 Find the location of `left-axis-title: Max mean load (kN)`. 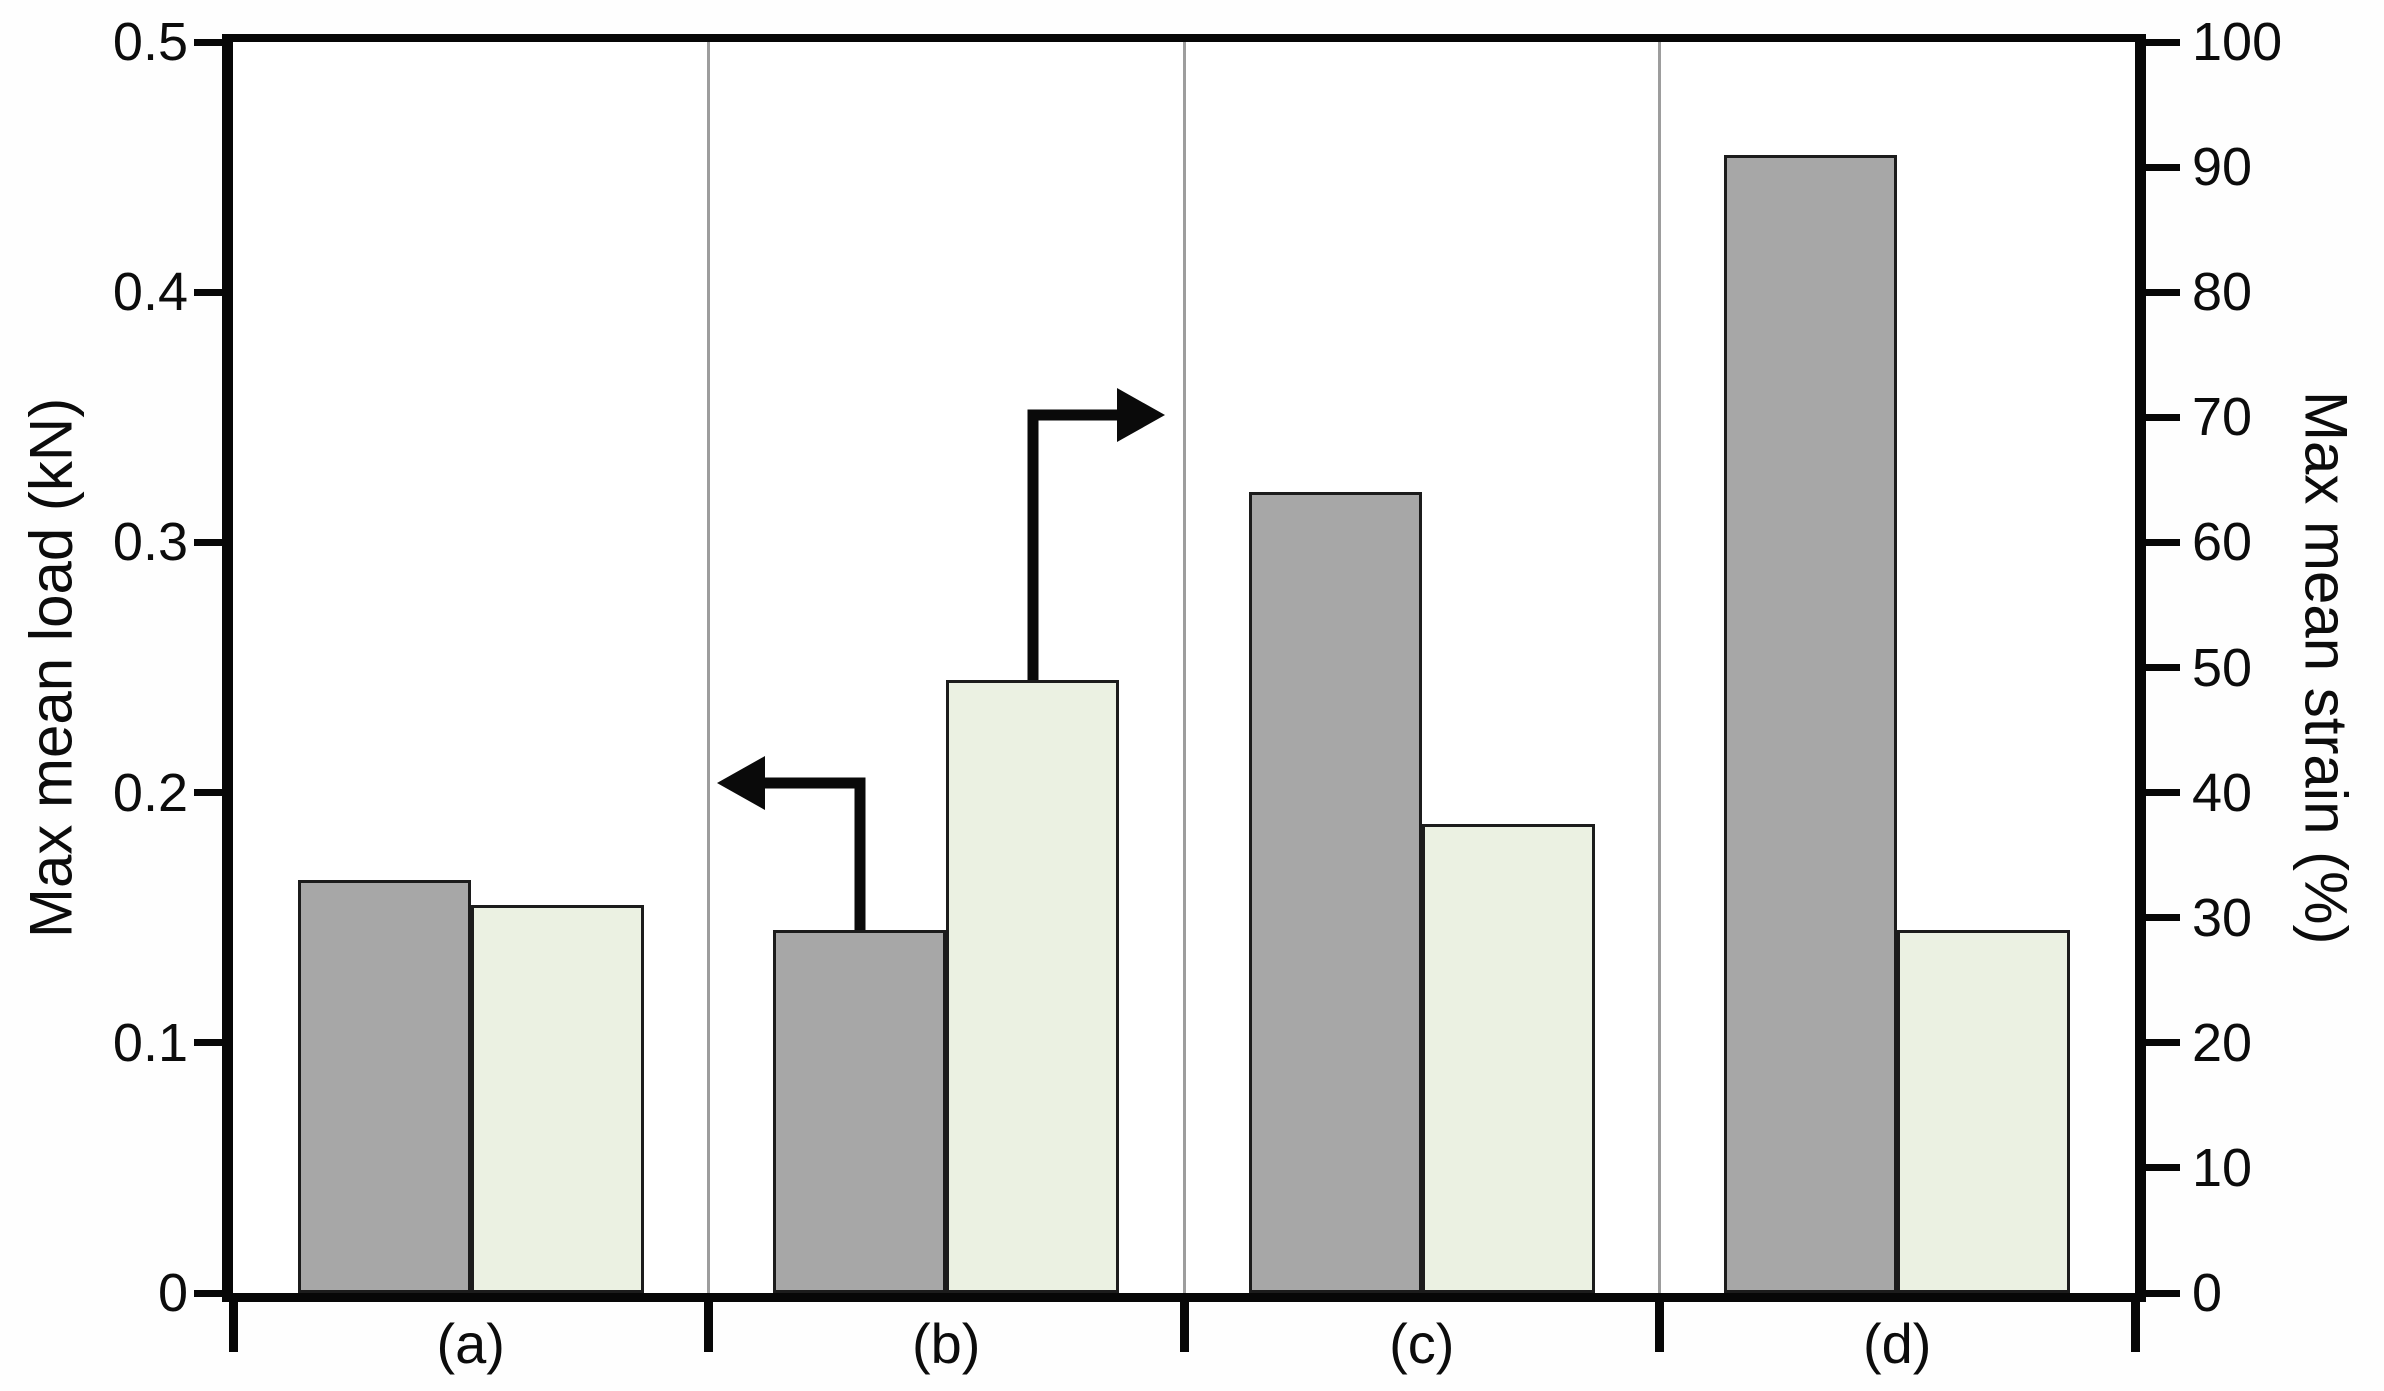

left-axis-title: Max mean load (kN) is located at coordinates (51, 667).